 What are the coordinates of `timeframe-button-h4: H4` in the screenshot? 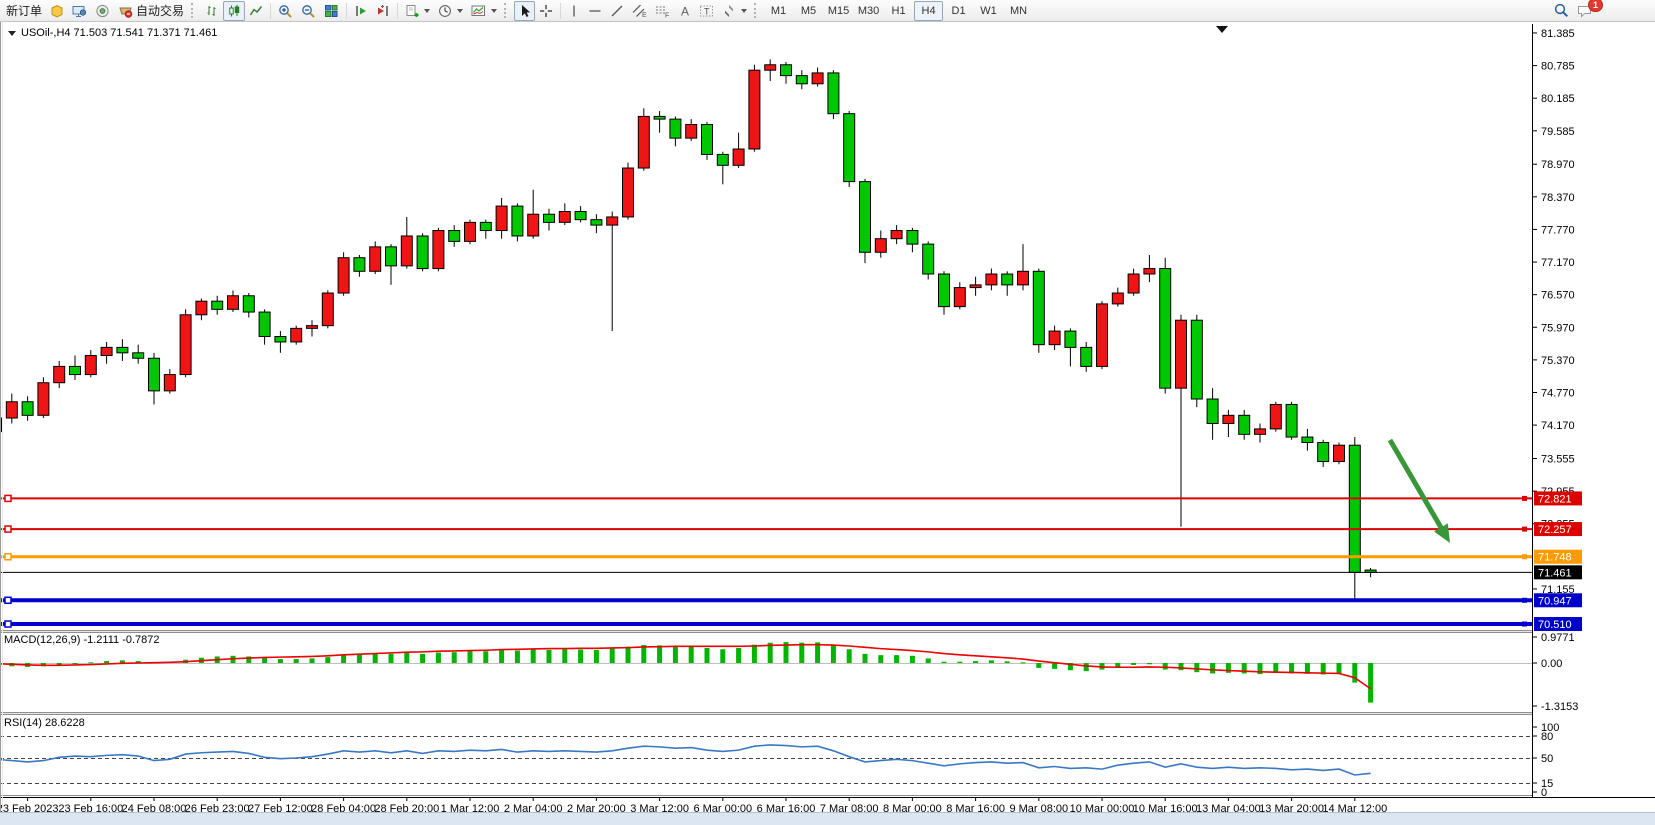 It's located at (929, 10).